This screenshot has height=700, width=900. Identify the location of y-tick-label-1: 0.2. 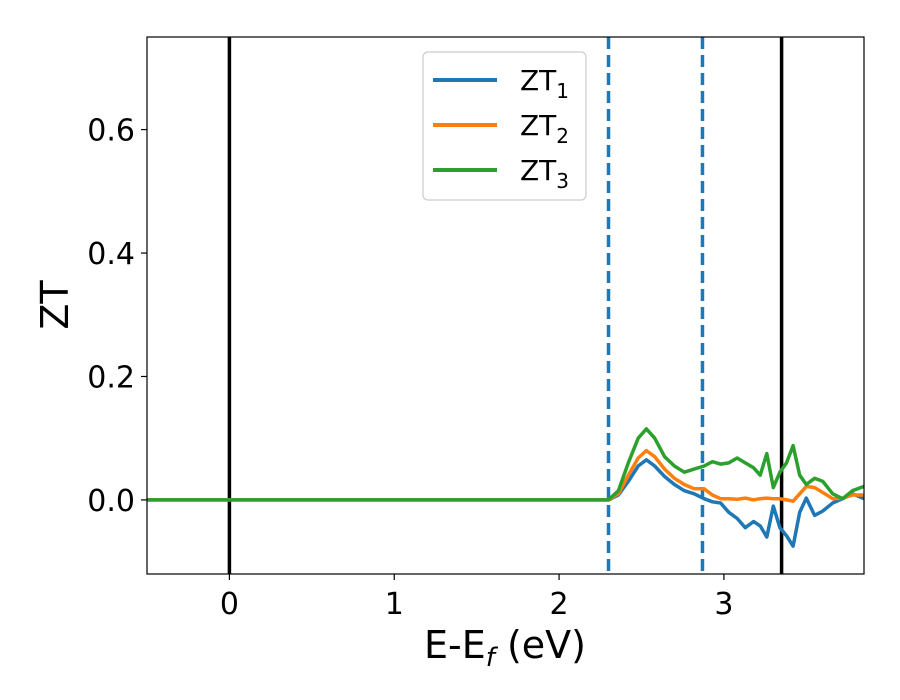
(111, 377).